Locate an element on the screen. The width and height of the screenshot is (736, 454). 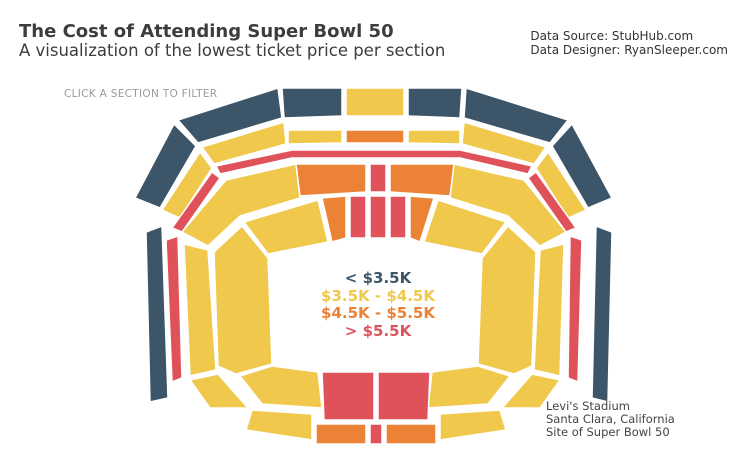
section-bottom-field-right is located at coordinates (473, 425).